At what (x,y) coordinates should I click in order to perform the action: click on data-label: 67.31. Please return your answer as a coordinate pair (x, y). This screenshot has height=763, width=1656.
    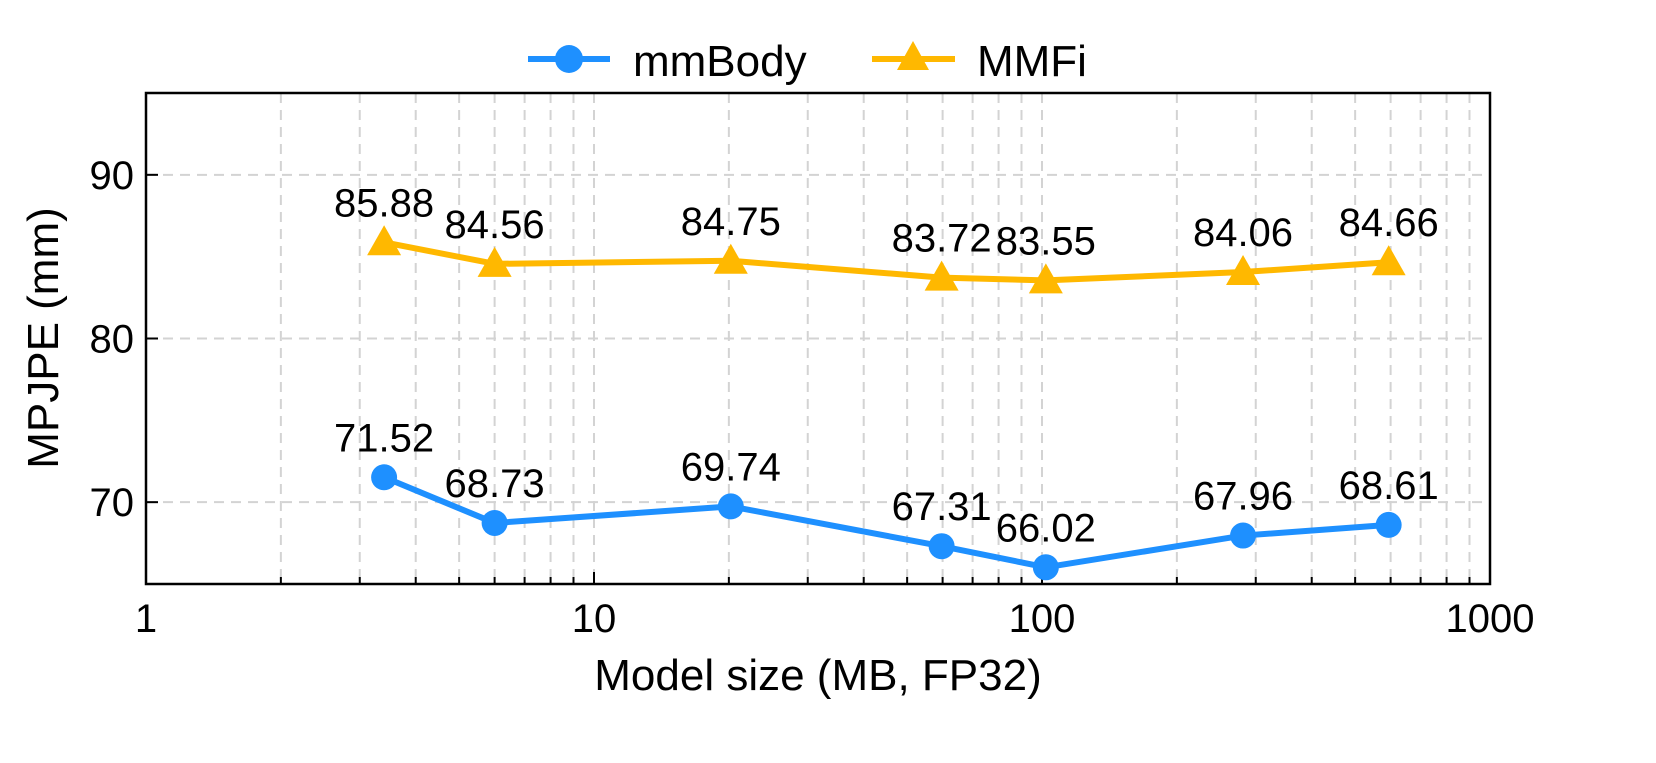
    Looking at the image, I should click on (942, 507).